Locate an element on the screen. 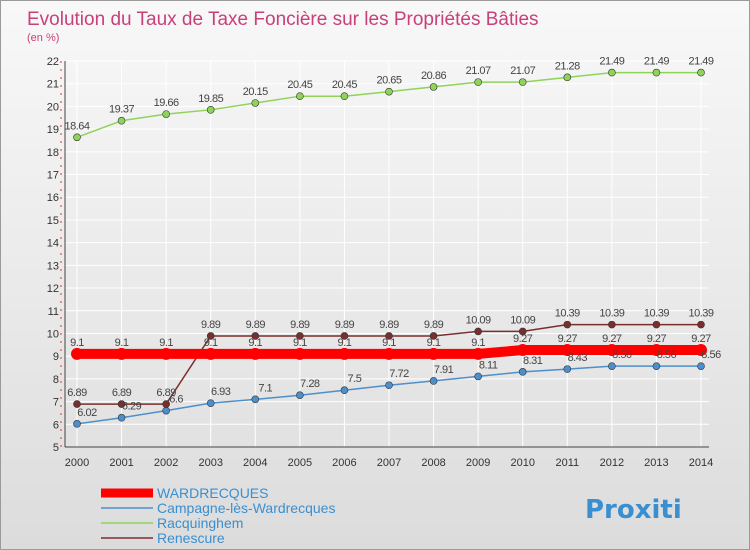  x-tick-label: 2003 is located at coordinates (210, 463).